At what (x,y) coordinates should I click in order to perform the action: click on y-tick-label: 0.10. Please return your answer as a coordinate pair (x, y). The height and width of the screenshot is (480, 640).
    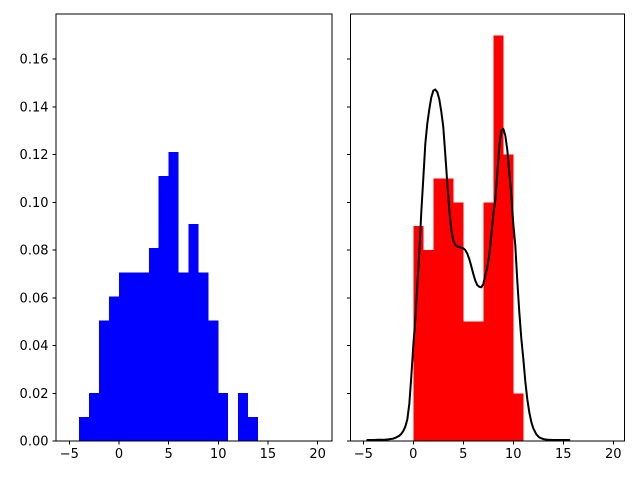
    Looking at the image, I should click on (34, 203).